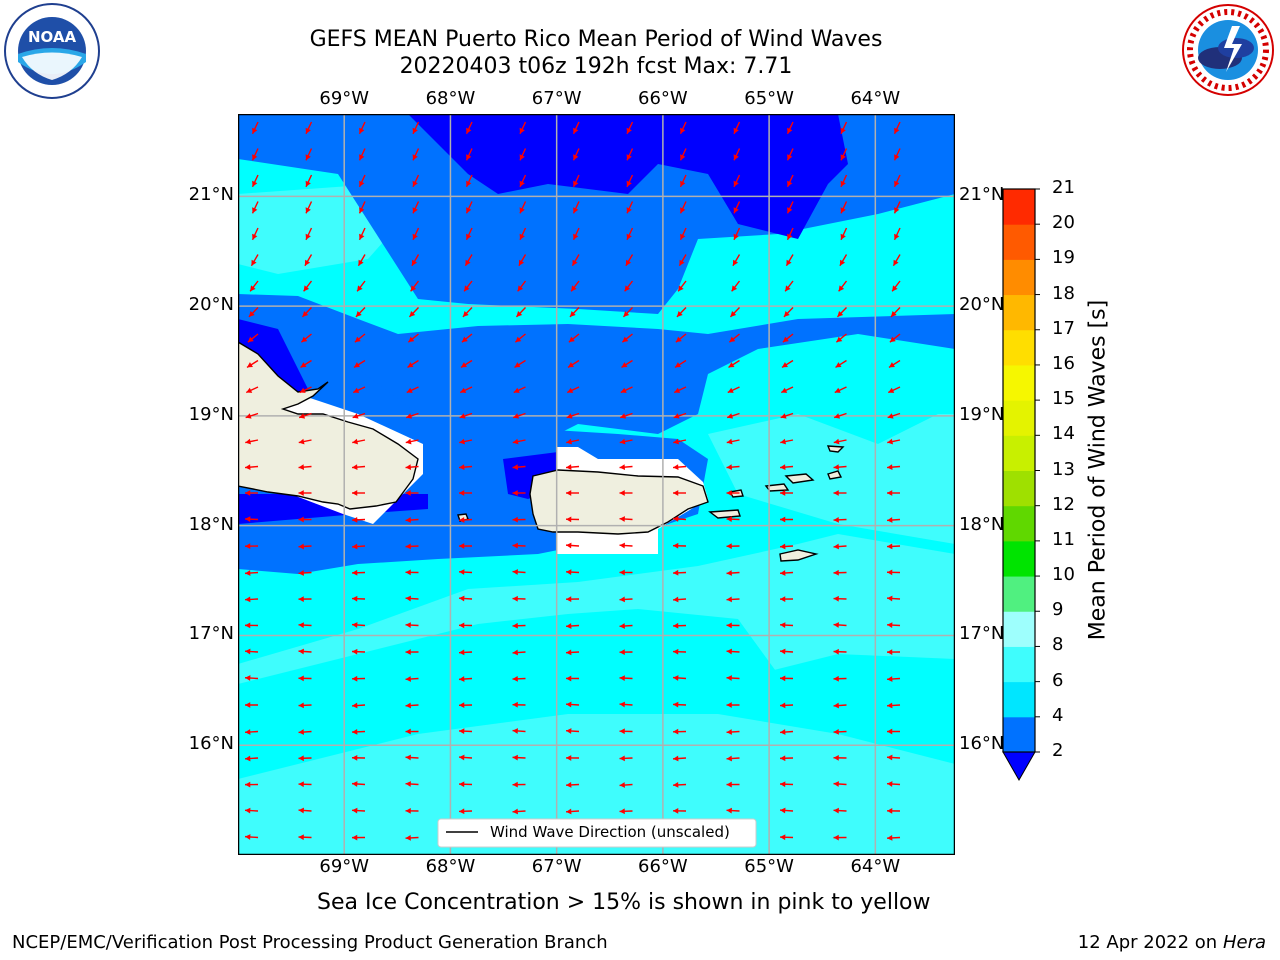 The height and width of the screenshot is (960, 1280). I want to click on lon-label-bottom: 69°W, so click(344, 866).